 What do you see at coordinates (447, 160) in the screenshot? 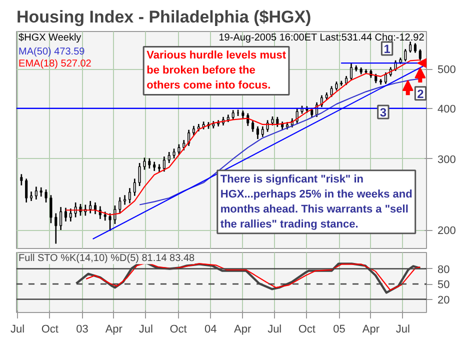
I see `y-tick-label: 300` at bounding box center [447, 160].